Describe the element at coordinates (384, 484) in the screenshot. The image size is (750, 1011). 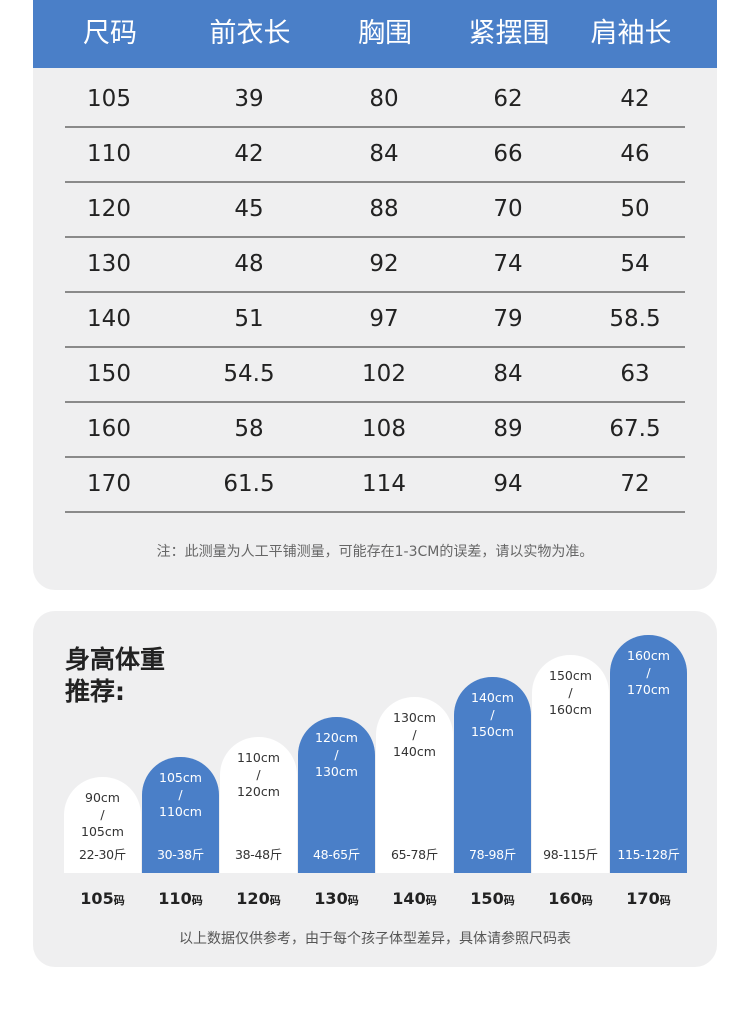
I see `cell-chest: 114` at that location.